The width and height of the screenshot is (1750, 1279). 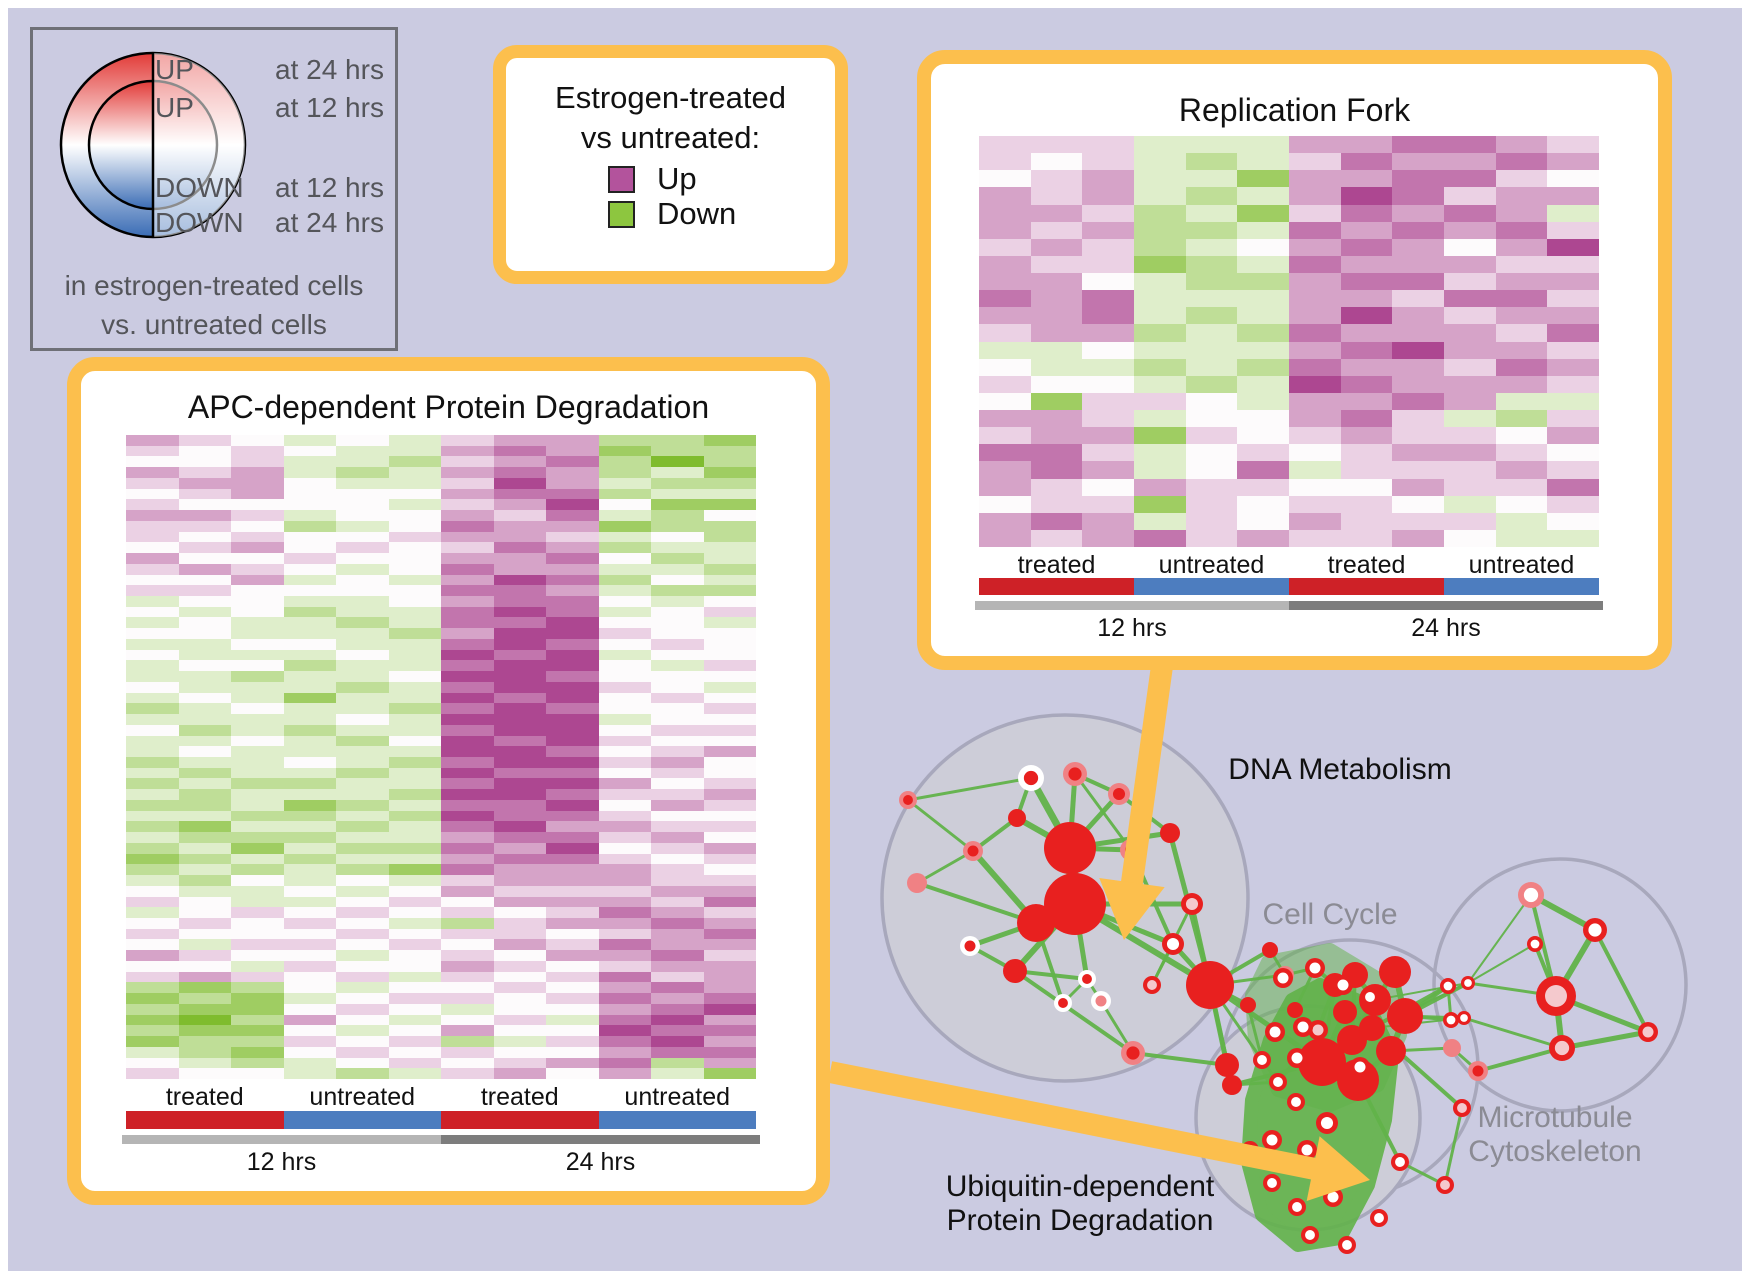 I want to click on cluster-circle-microtubule, so click(x=1560, y=985).